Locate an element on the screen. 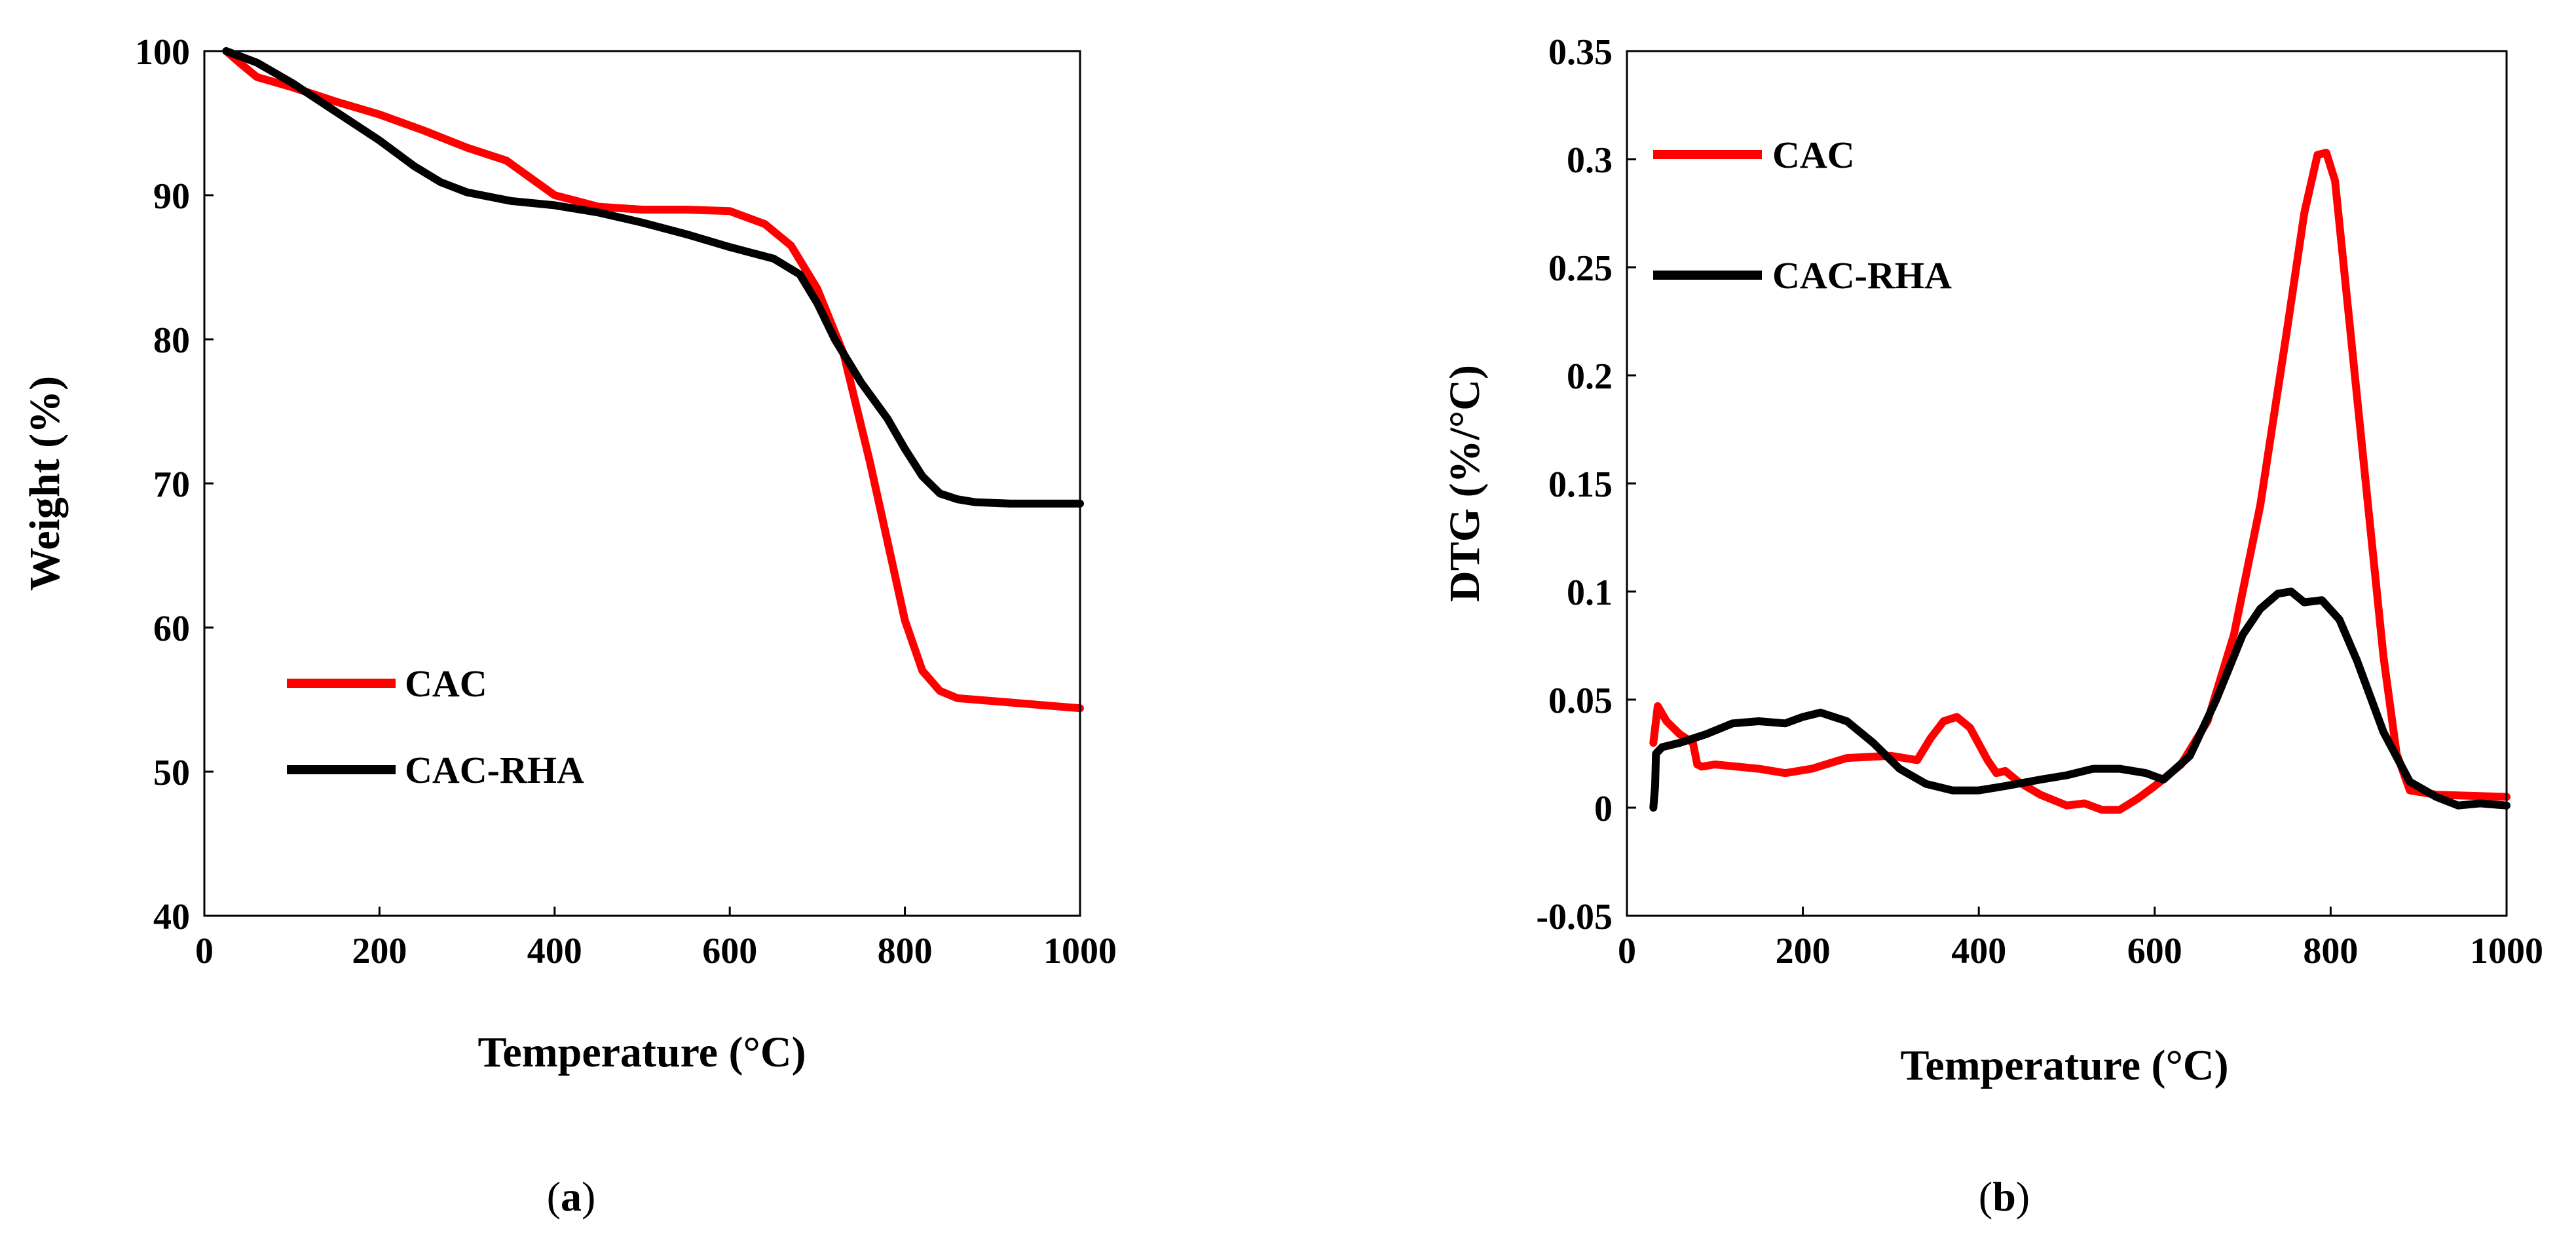  panel-a-y-tick-label: 70 is located at coordinates (171, 484).